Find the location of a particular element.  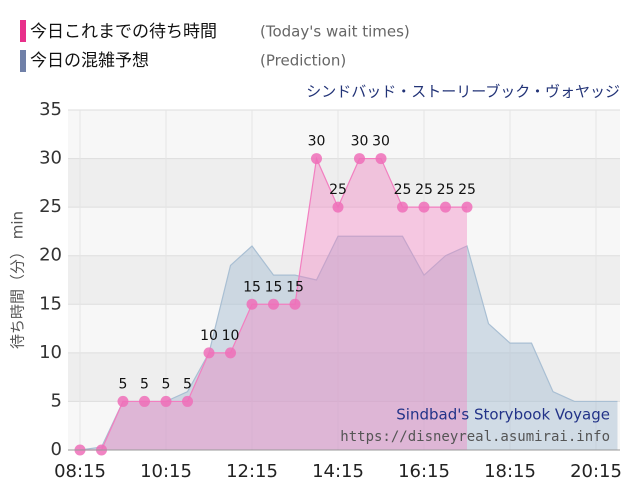

annotation: https://disneyreal.asumirai.info is located at coordinates (475, 437).